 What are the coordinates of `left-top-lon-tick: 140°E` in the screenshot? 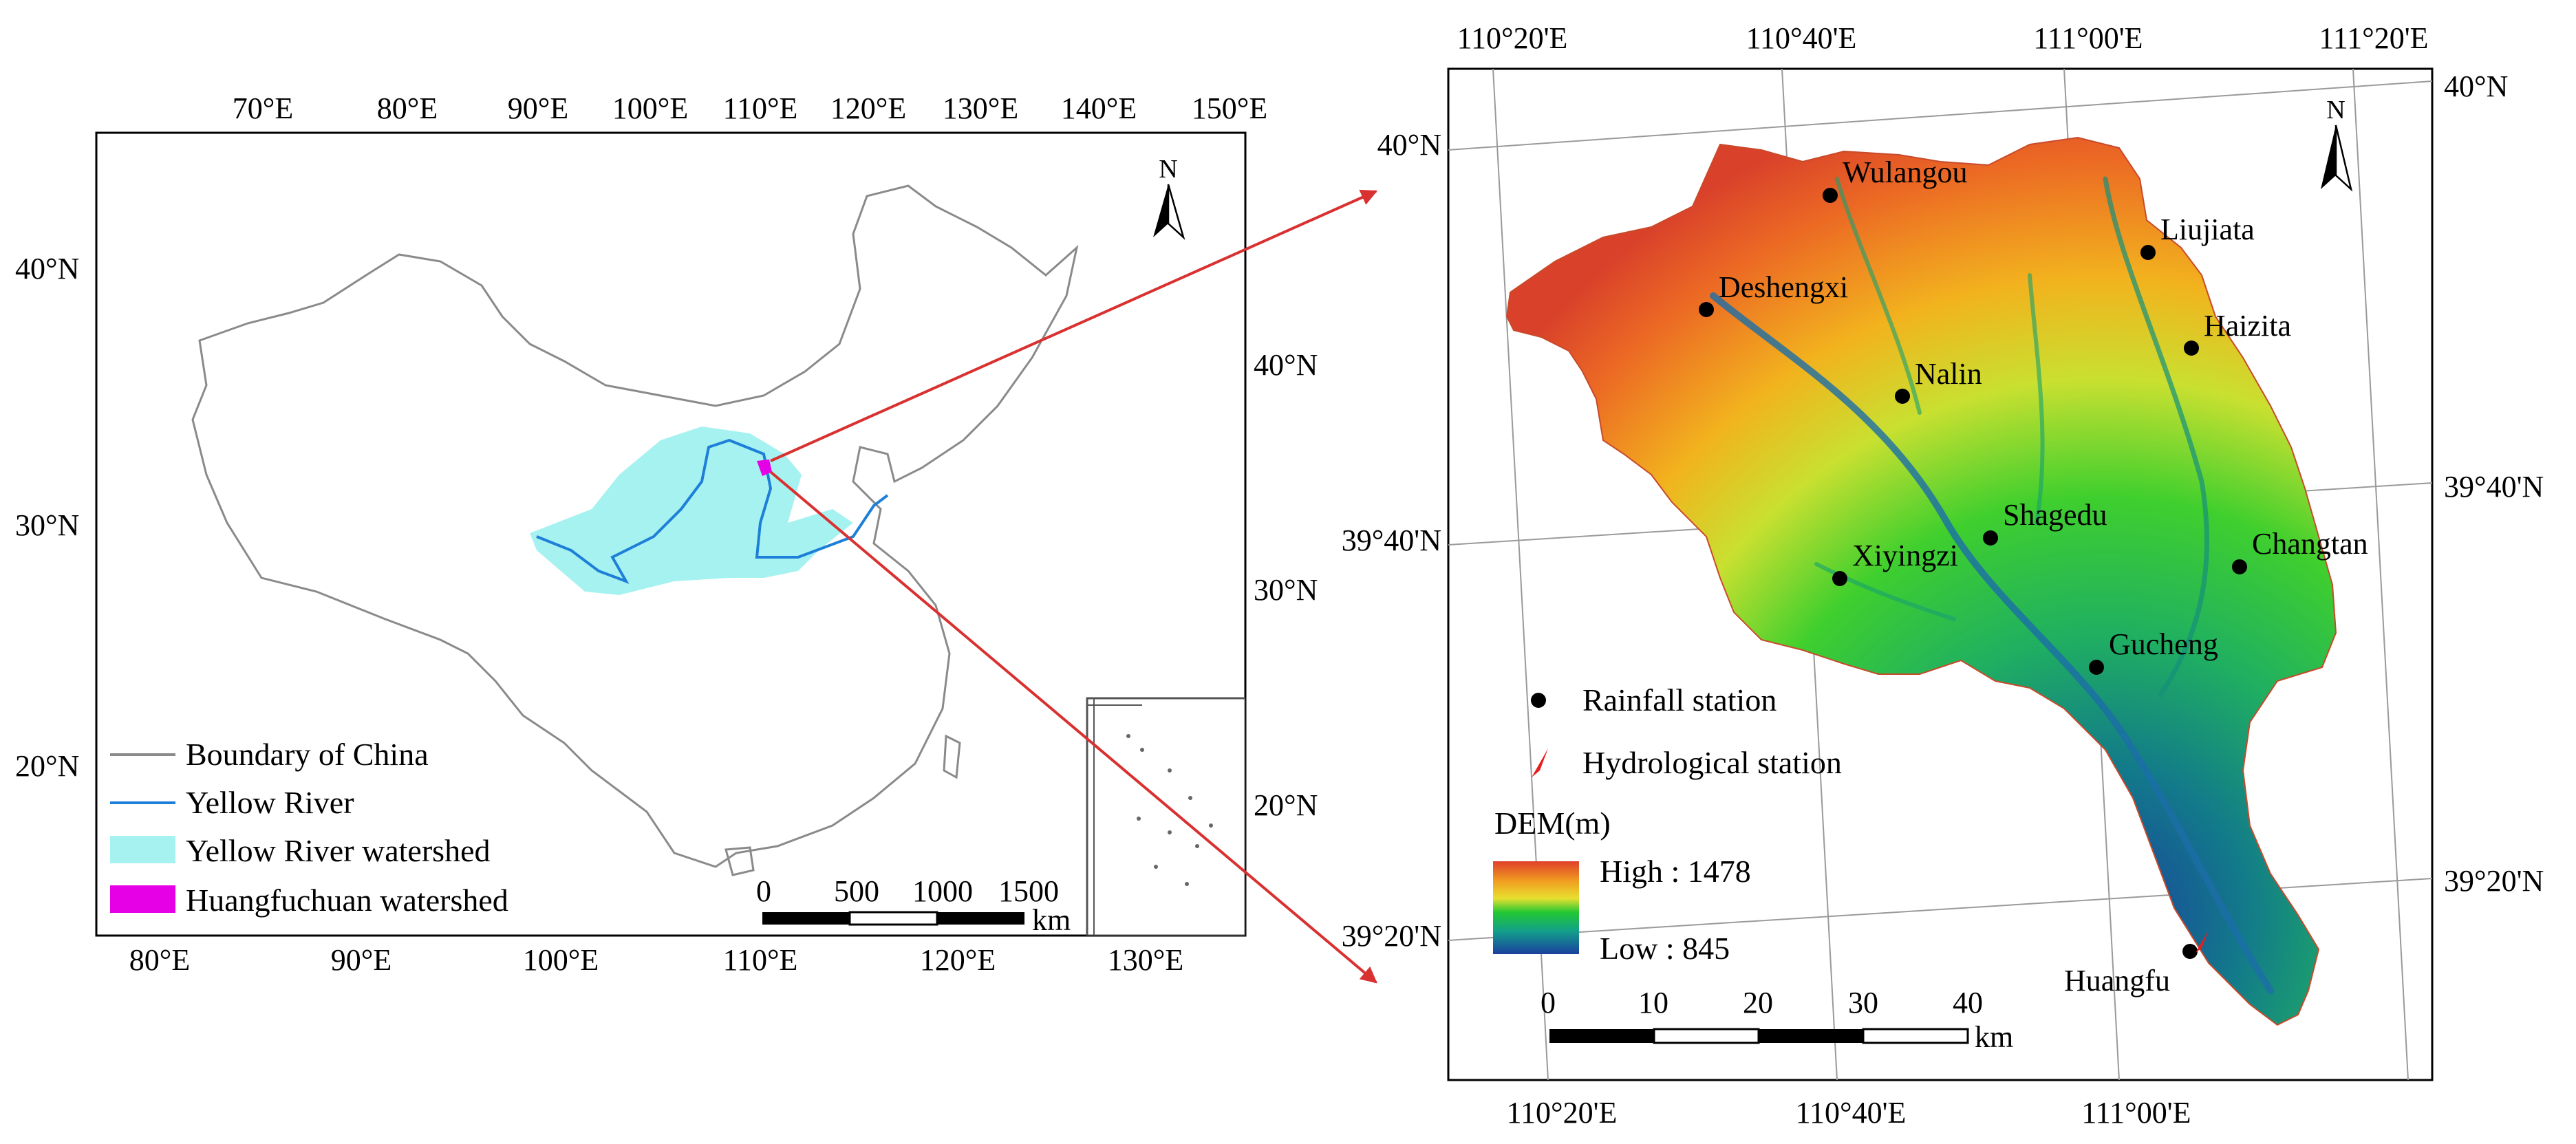 It's located at (1099, 108).